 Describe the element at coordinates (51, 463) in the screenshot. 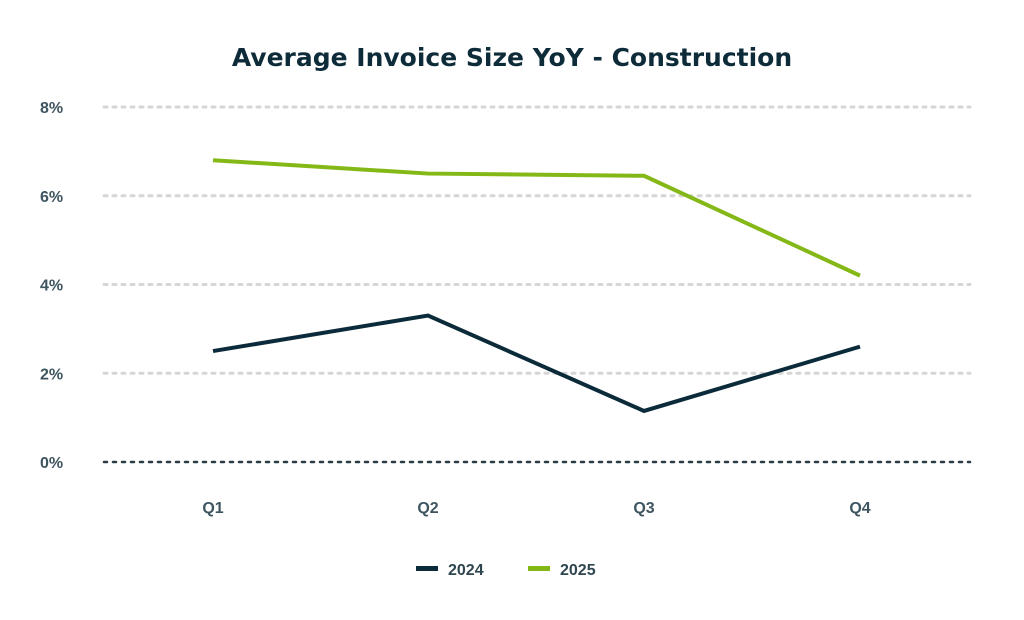

I see `y-tick-label: 0%` at that location.